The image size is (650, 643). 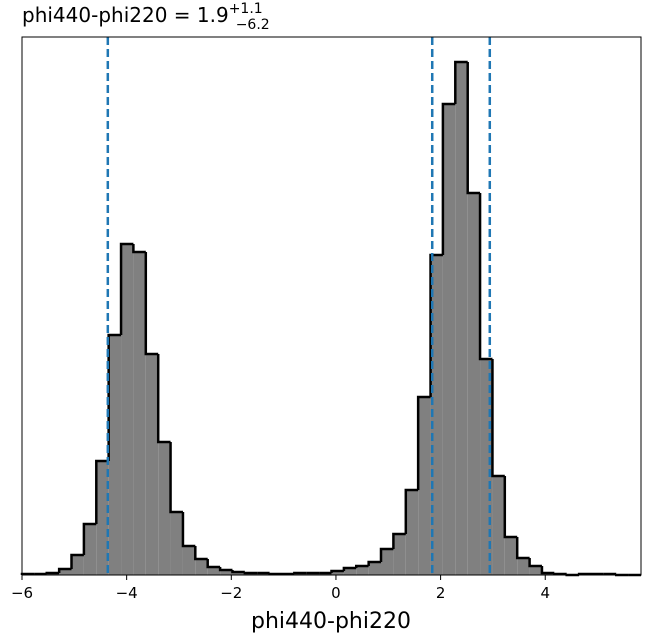 What do you see at coordinates (246, 9) in the screenshot?
I see `title-upper: +1.1` at bounding box center [246, 9].